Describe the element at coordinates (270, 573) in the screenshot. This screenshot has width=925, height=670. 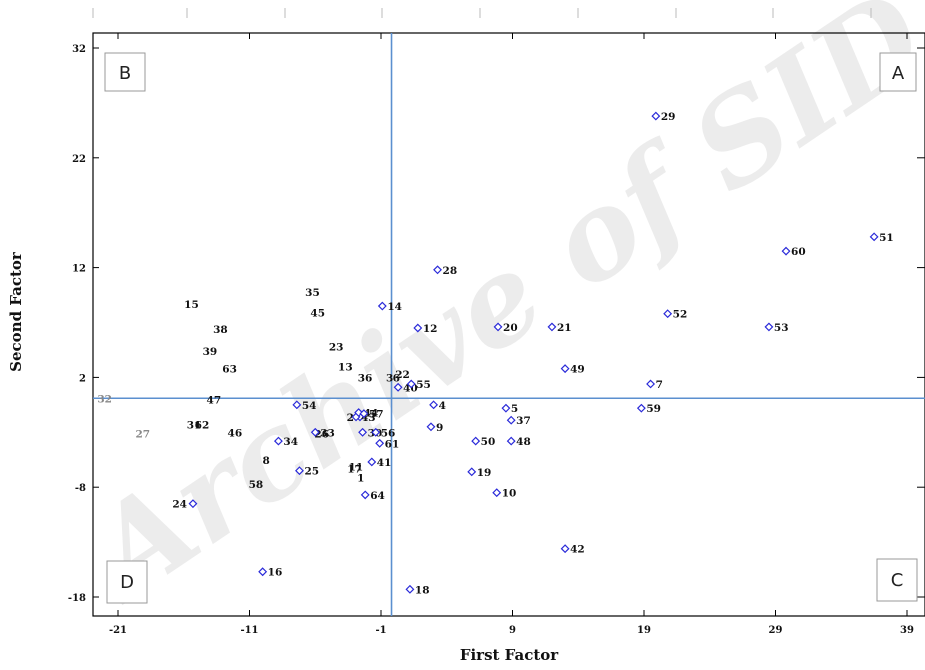
I see `data-point-16: 16` at that location.